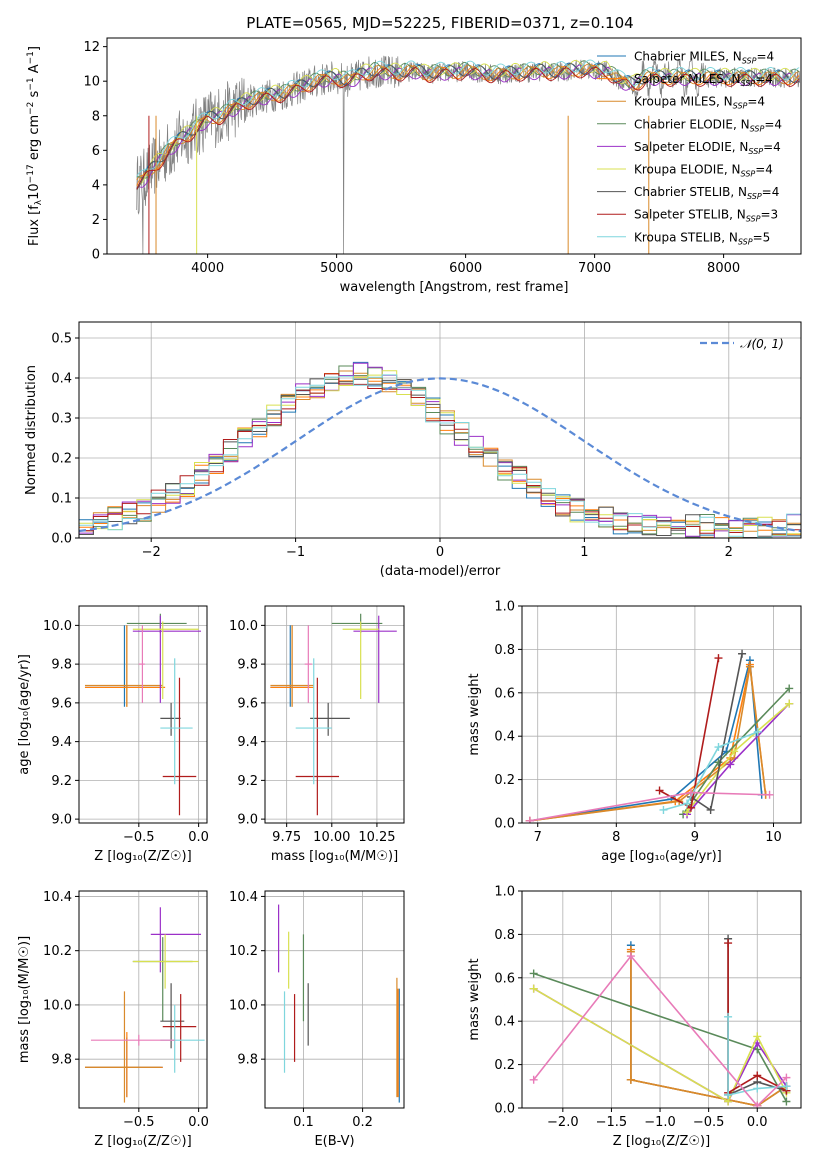 Image resolution: width=819 pixels, height=1170 pixels. I want to click on x-tick-label: 7000, so click(594, 268).